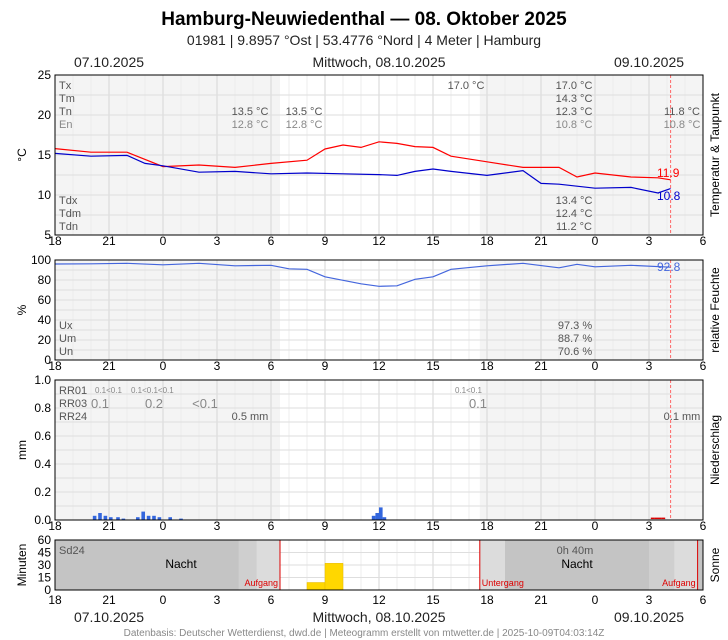 The width and height of the screenshot is (728, 640). What do you see at coordinates (466, 86) in the screenshot?
I see `day-value: 17.0 °C` at bounding box center [466, 86].